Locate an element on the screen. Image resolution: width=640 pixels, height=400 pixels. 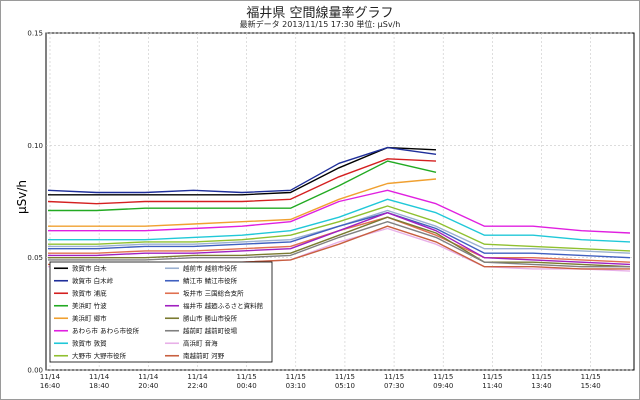
x-tick-label-time: 11:40 is located at coordinates (492, 386).